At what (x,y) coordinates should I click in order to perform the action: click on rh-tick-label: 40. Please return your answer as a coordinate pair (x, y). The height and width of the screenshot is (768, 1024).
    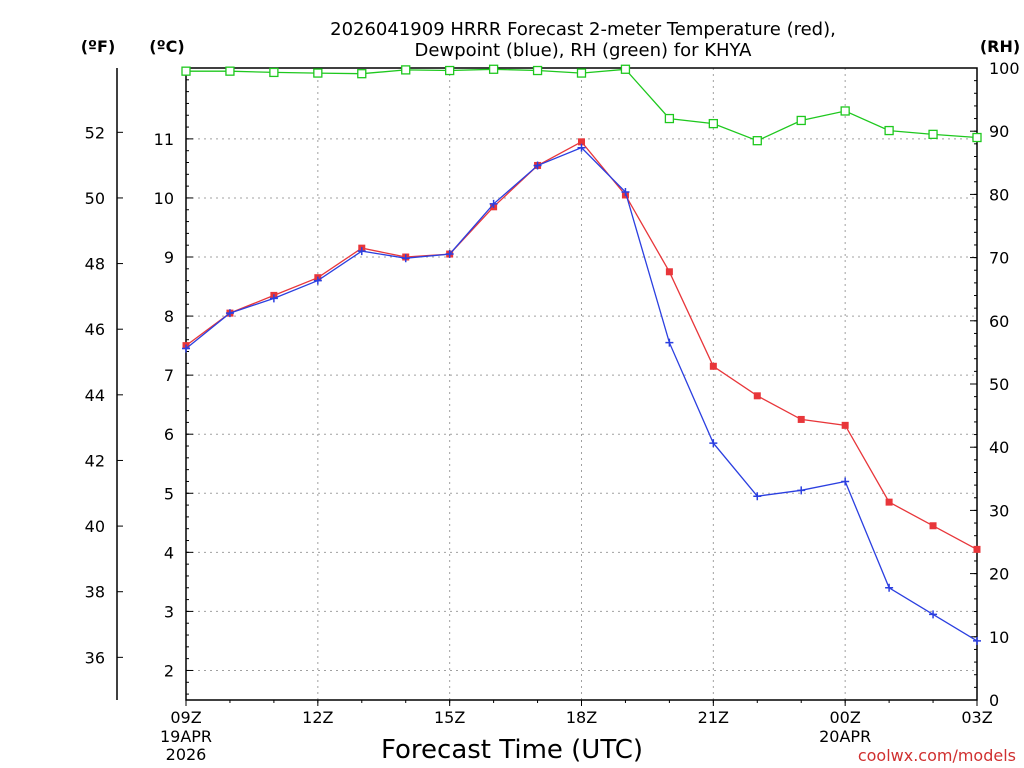
    Looking at the image, I should click on (999, 447).